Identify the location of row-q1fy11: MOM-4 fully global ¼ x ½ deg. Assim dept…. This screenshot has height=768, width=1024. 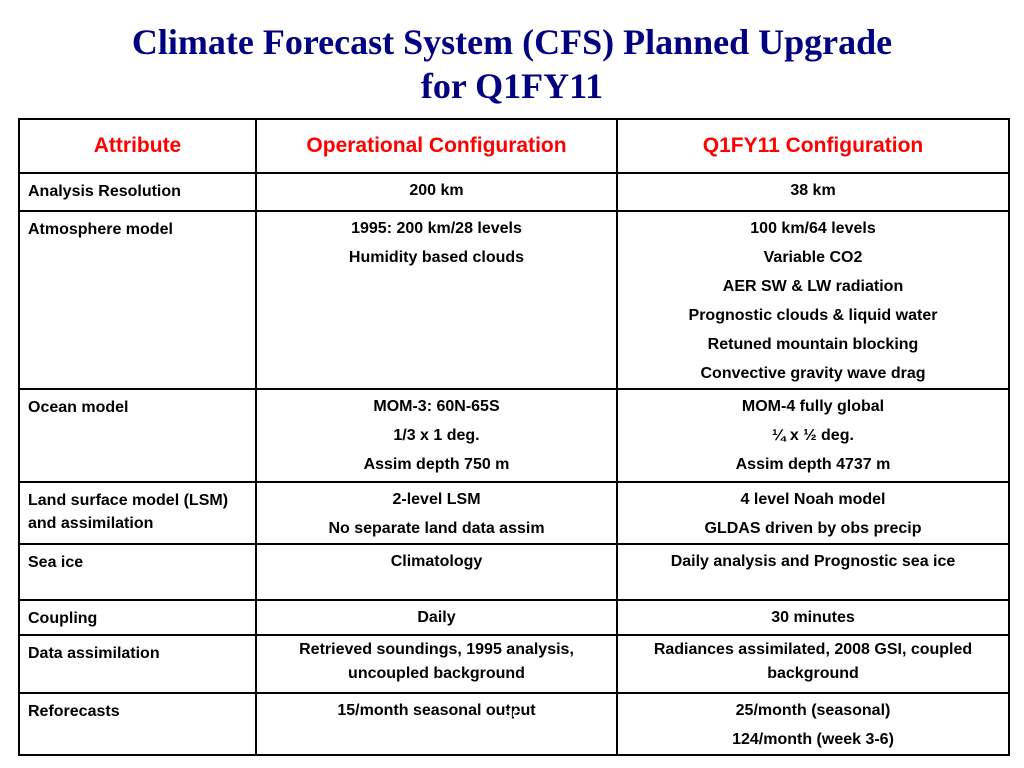
(813, 435).